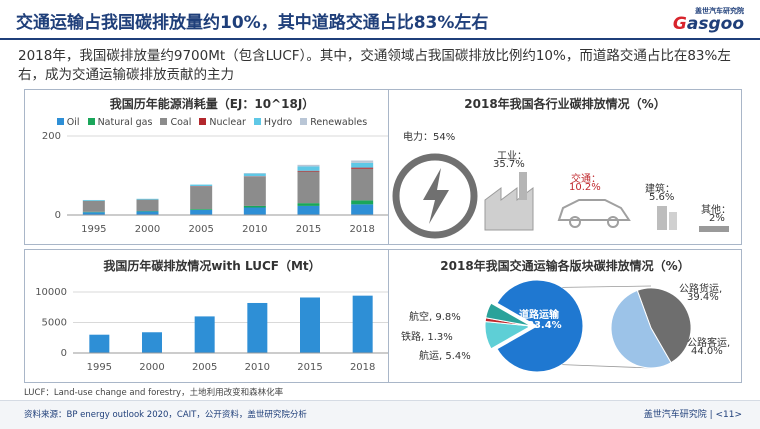  I want to click on connector-line, so click(606, 286).